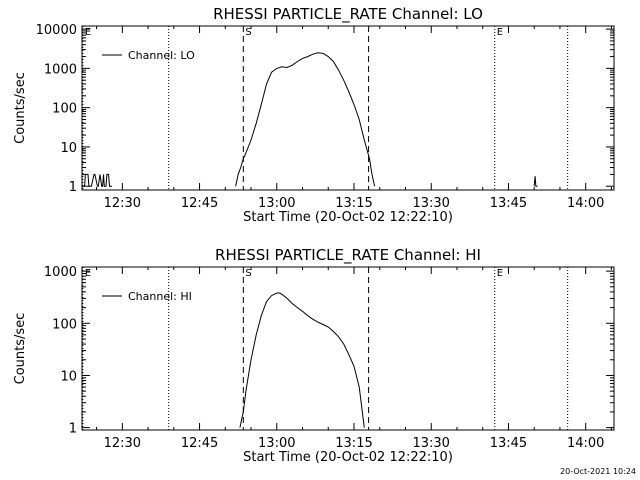 This screenshot has height=480, width=640. What do you see at coordinates (20, 349) in the screenshot?
I see `y-axis-label-hi: Counts/sec` at bounding box center [20, 349].